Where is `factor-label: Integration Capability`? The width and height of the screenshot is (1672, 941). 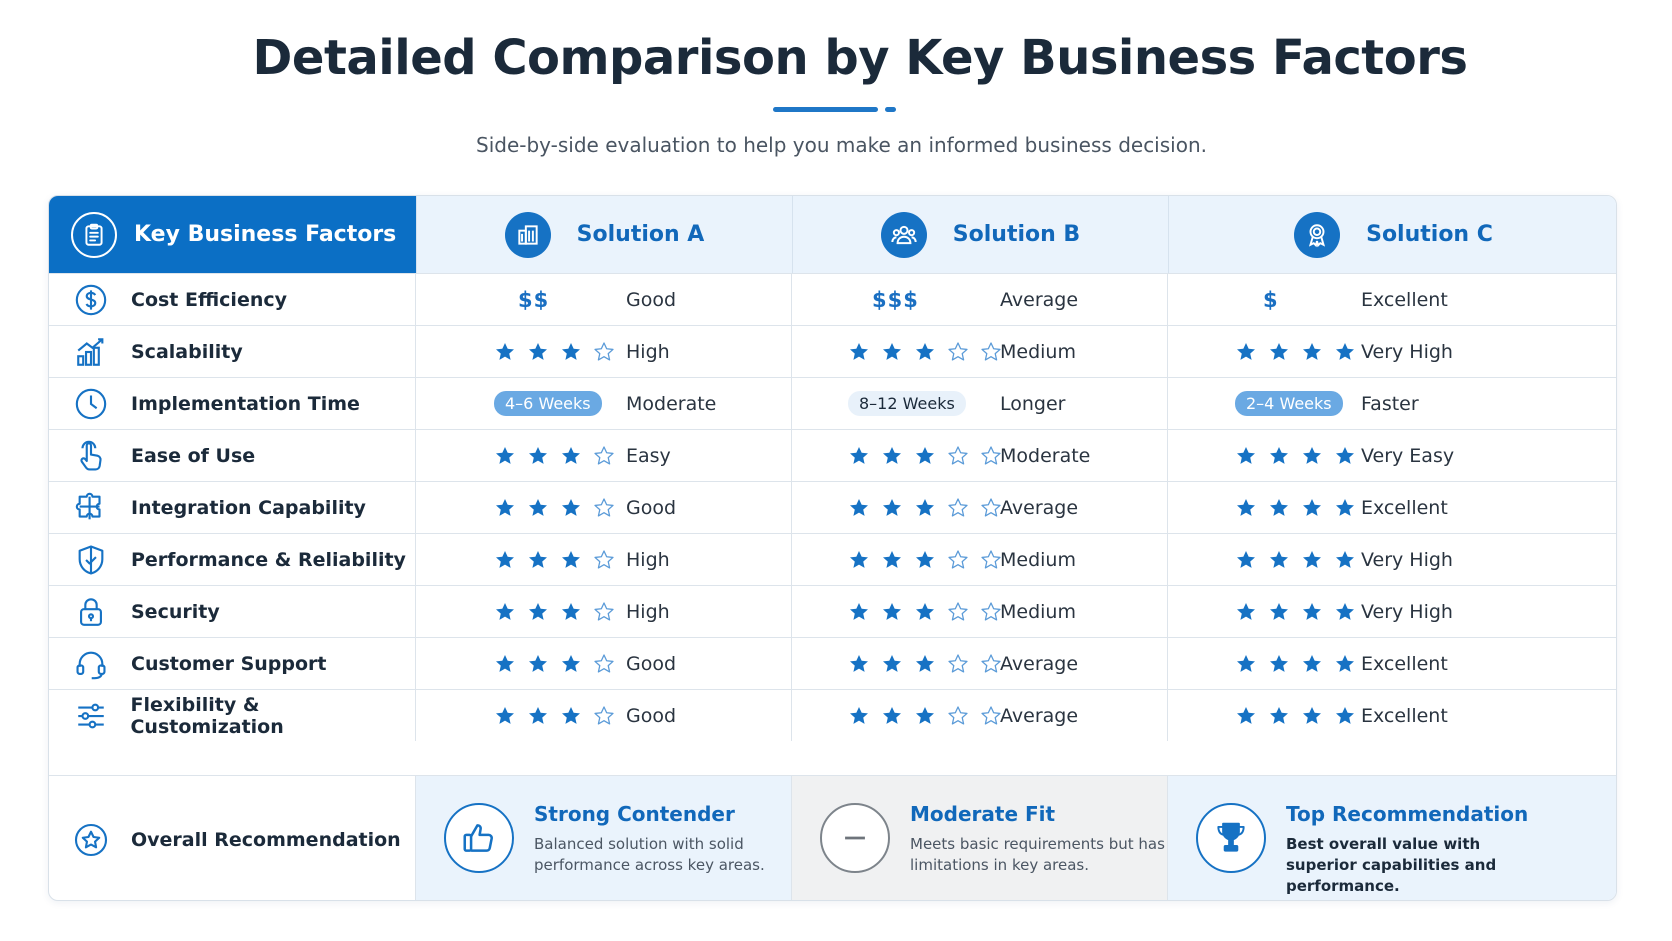 factor-label: Integration Capability is located at coordinates (248, 507).